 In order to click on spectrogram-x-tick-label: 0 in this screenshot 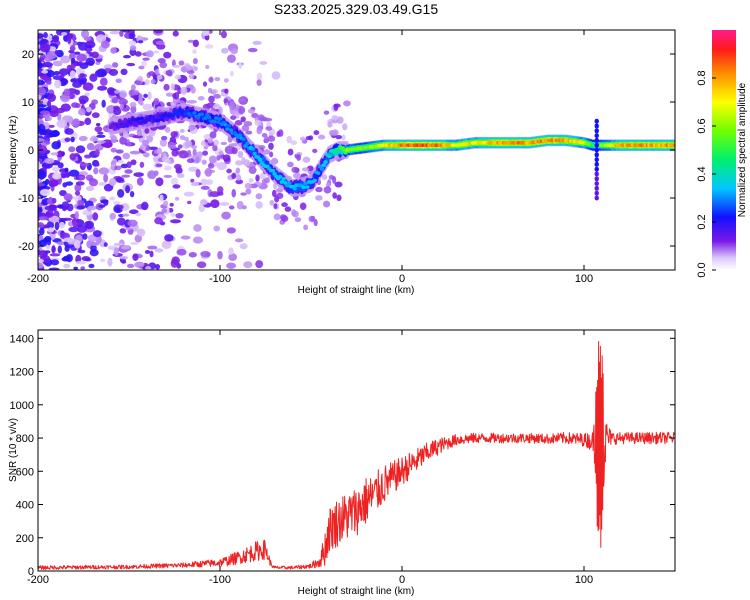, I will do `click(402, 279)`.